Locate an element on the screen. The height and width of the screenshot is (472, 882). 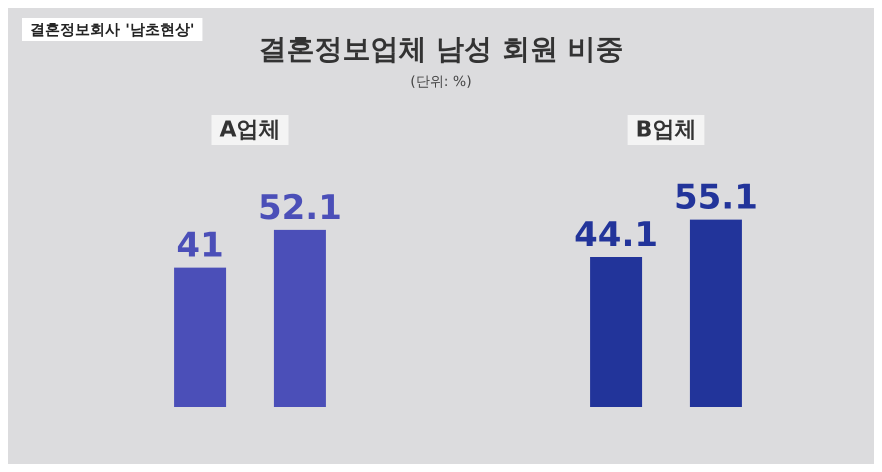
data-label: 44.1 is located at coordinates (616, 235).